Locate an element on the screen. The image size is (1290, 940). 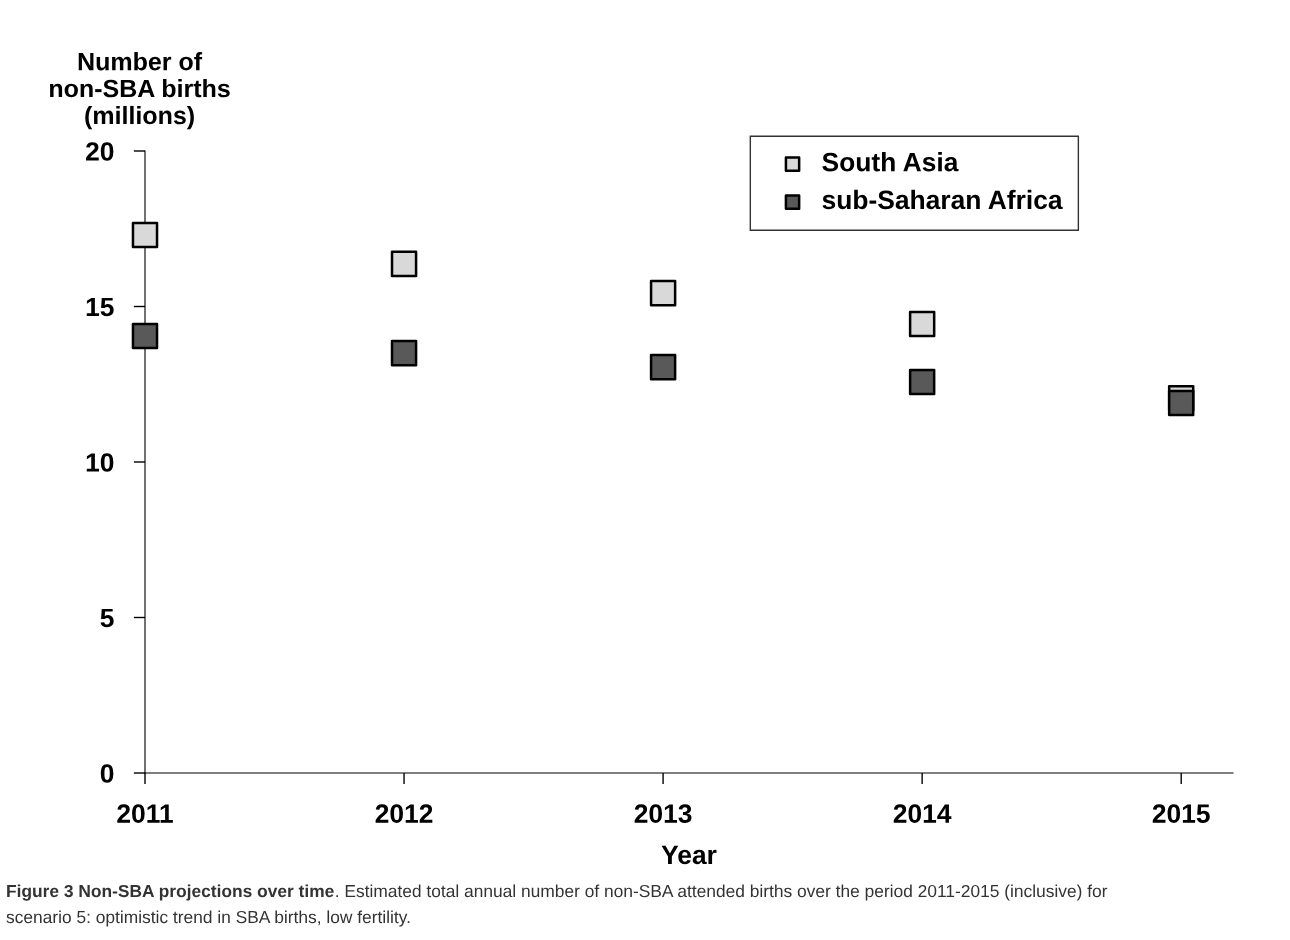
x-tick-label: 2014 is located at coordinates (922, 813).